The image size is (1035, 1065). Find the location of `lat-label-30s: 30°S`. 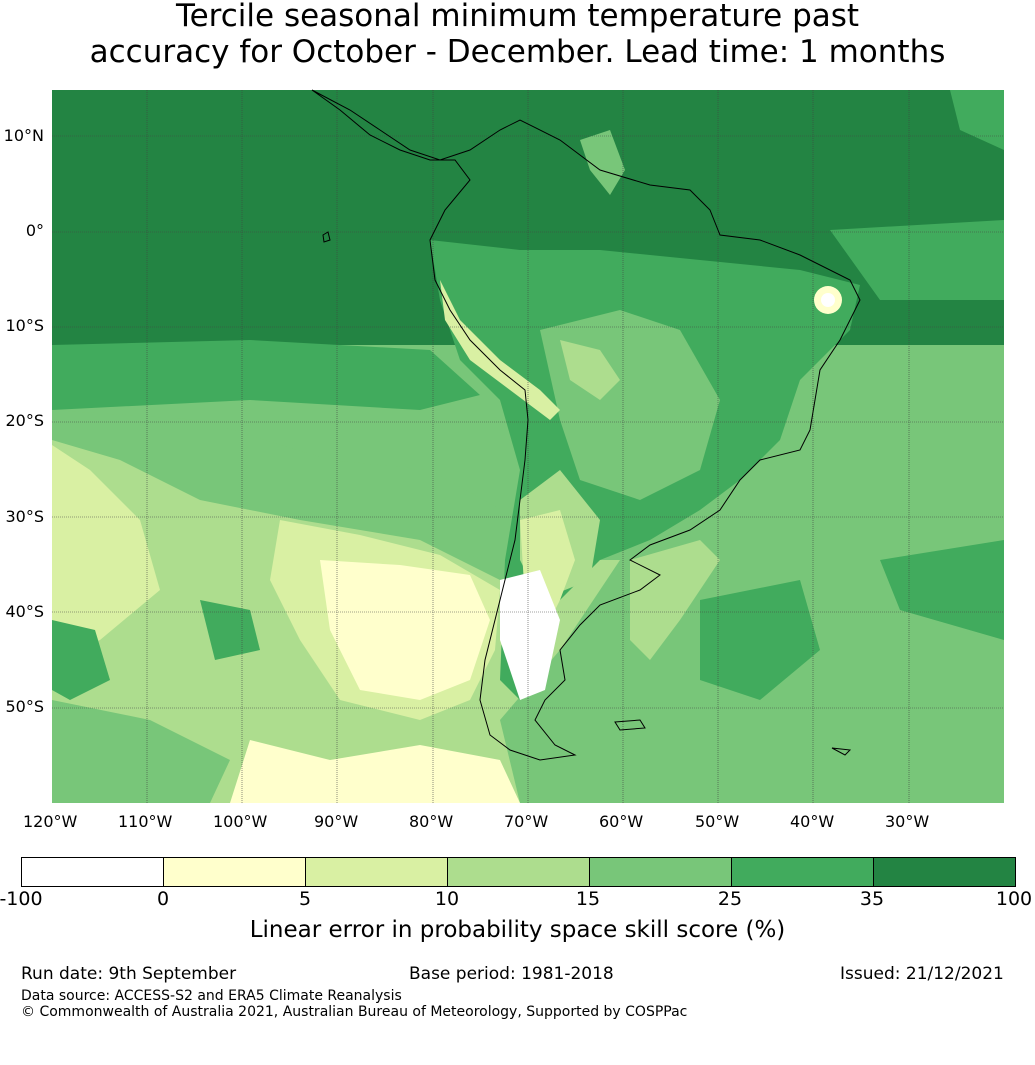

lat-label-30s: 30°S is located at coordinates (24, 516).